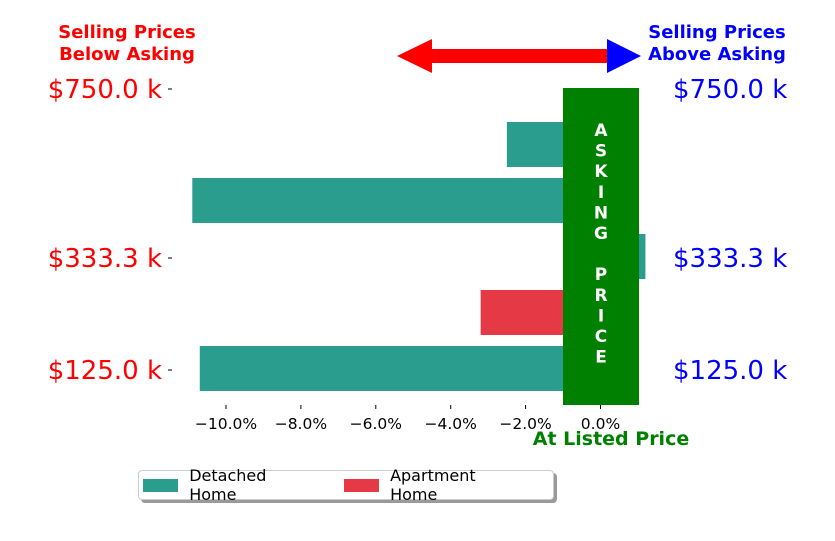 Image resolution: width=835 pixels, height=541 pixels. I want to click on arrow-head-left, so click(414, 56).